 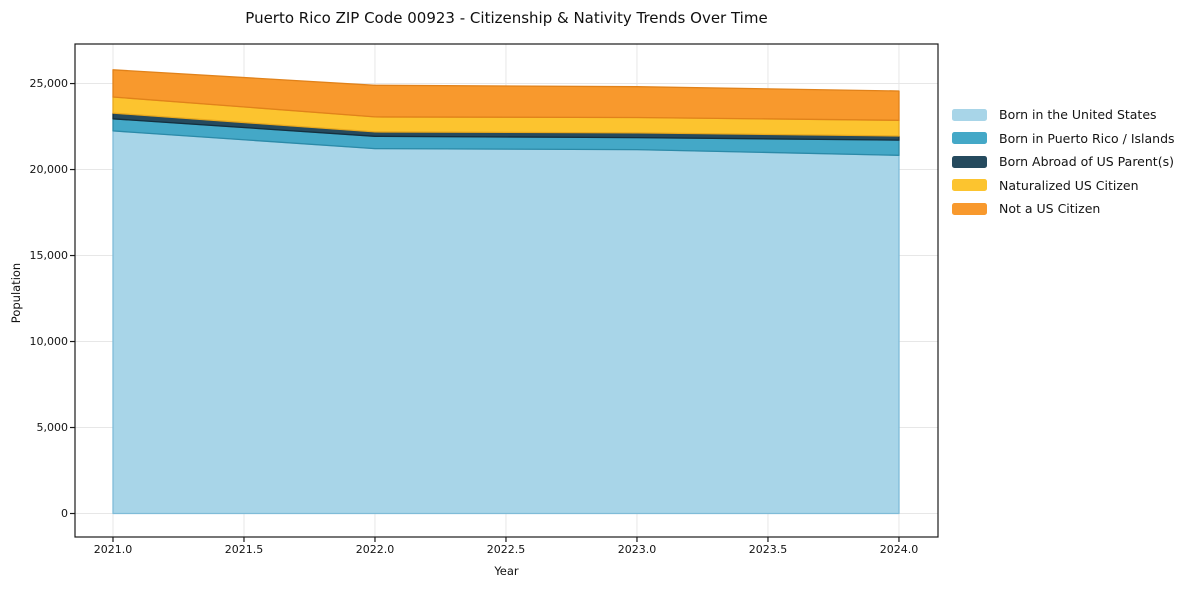 What do you see at coordinates (1087, 138) in the screenshot?
I see `legend-label: Born in Puerto Rico / Islands` at bounding box center [1087, 138].